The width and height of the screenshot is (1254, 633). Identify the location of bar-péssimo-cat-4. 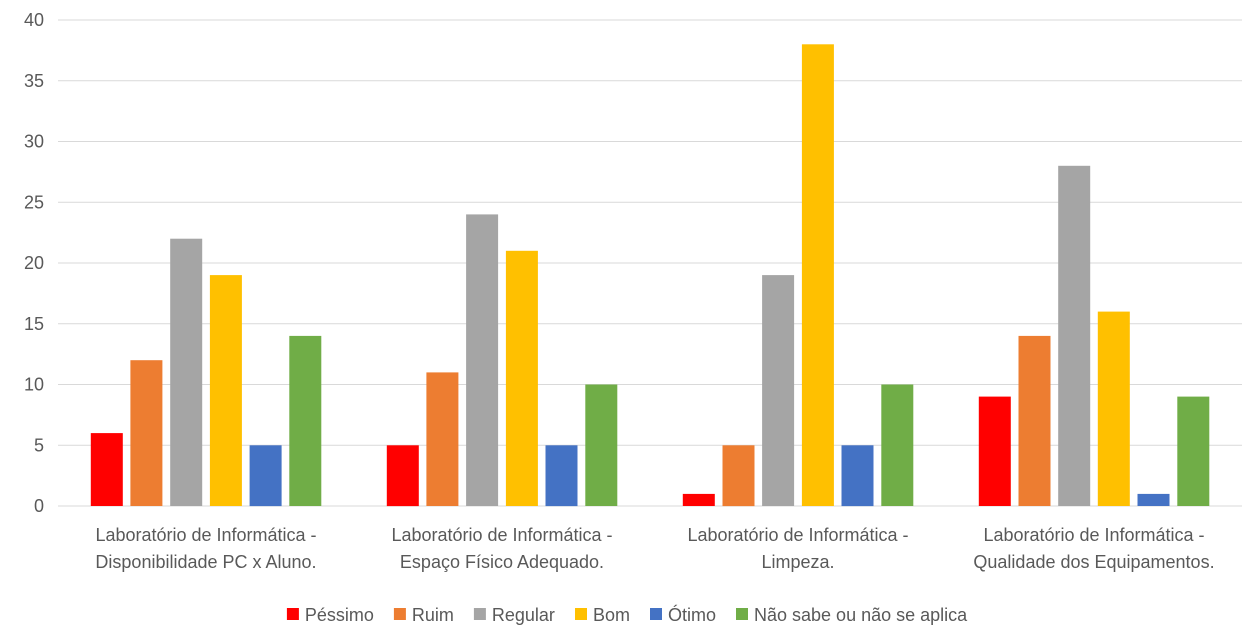
(994, 451).